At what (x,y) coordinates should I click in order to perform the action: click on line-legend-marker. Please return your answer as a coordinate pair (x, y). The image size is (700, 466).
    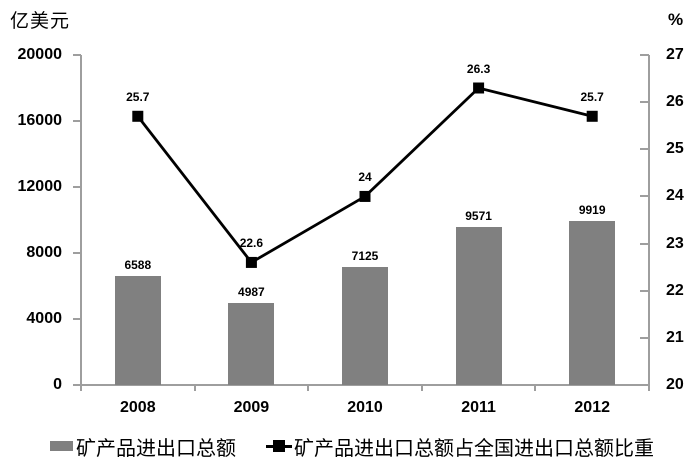
    Looking at the image, I should click on (279, 446).